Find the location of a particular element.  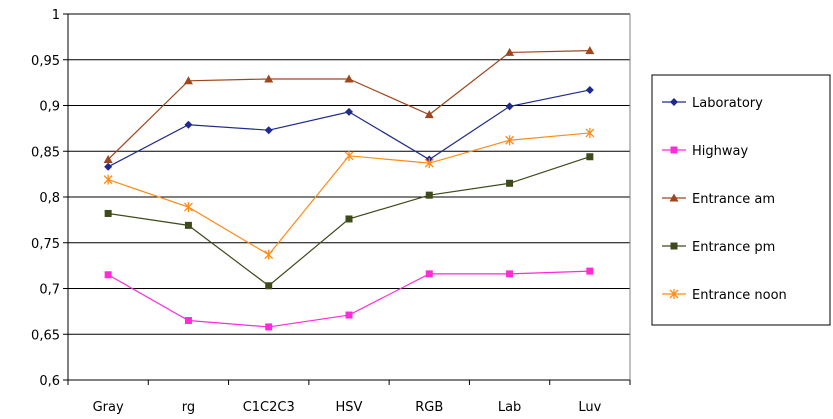

x-tick-label: HSV is located at coordinates (349, 407).